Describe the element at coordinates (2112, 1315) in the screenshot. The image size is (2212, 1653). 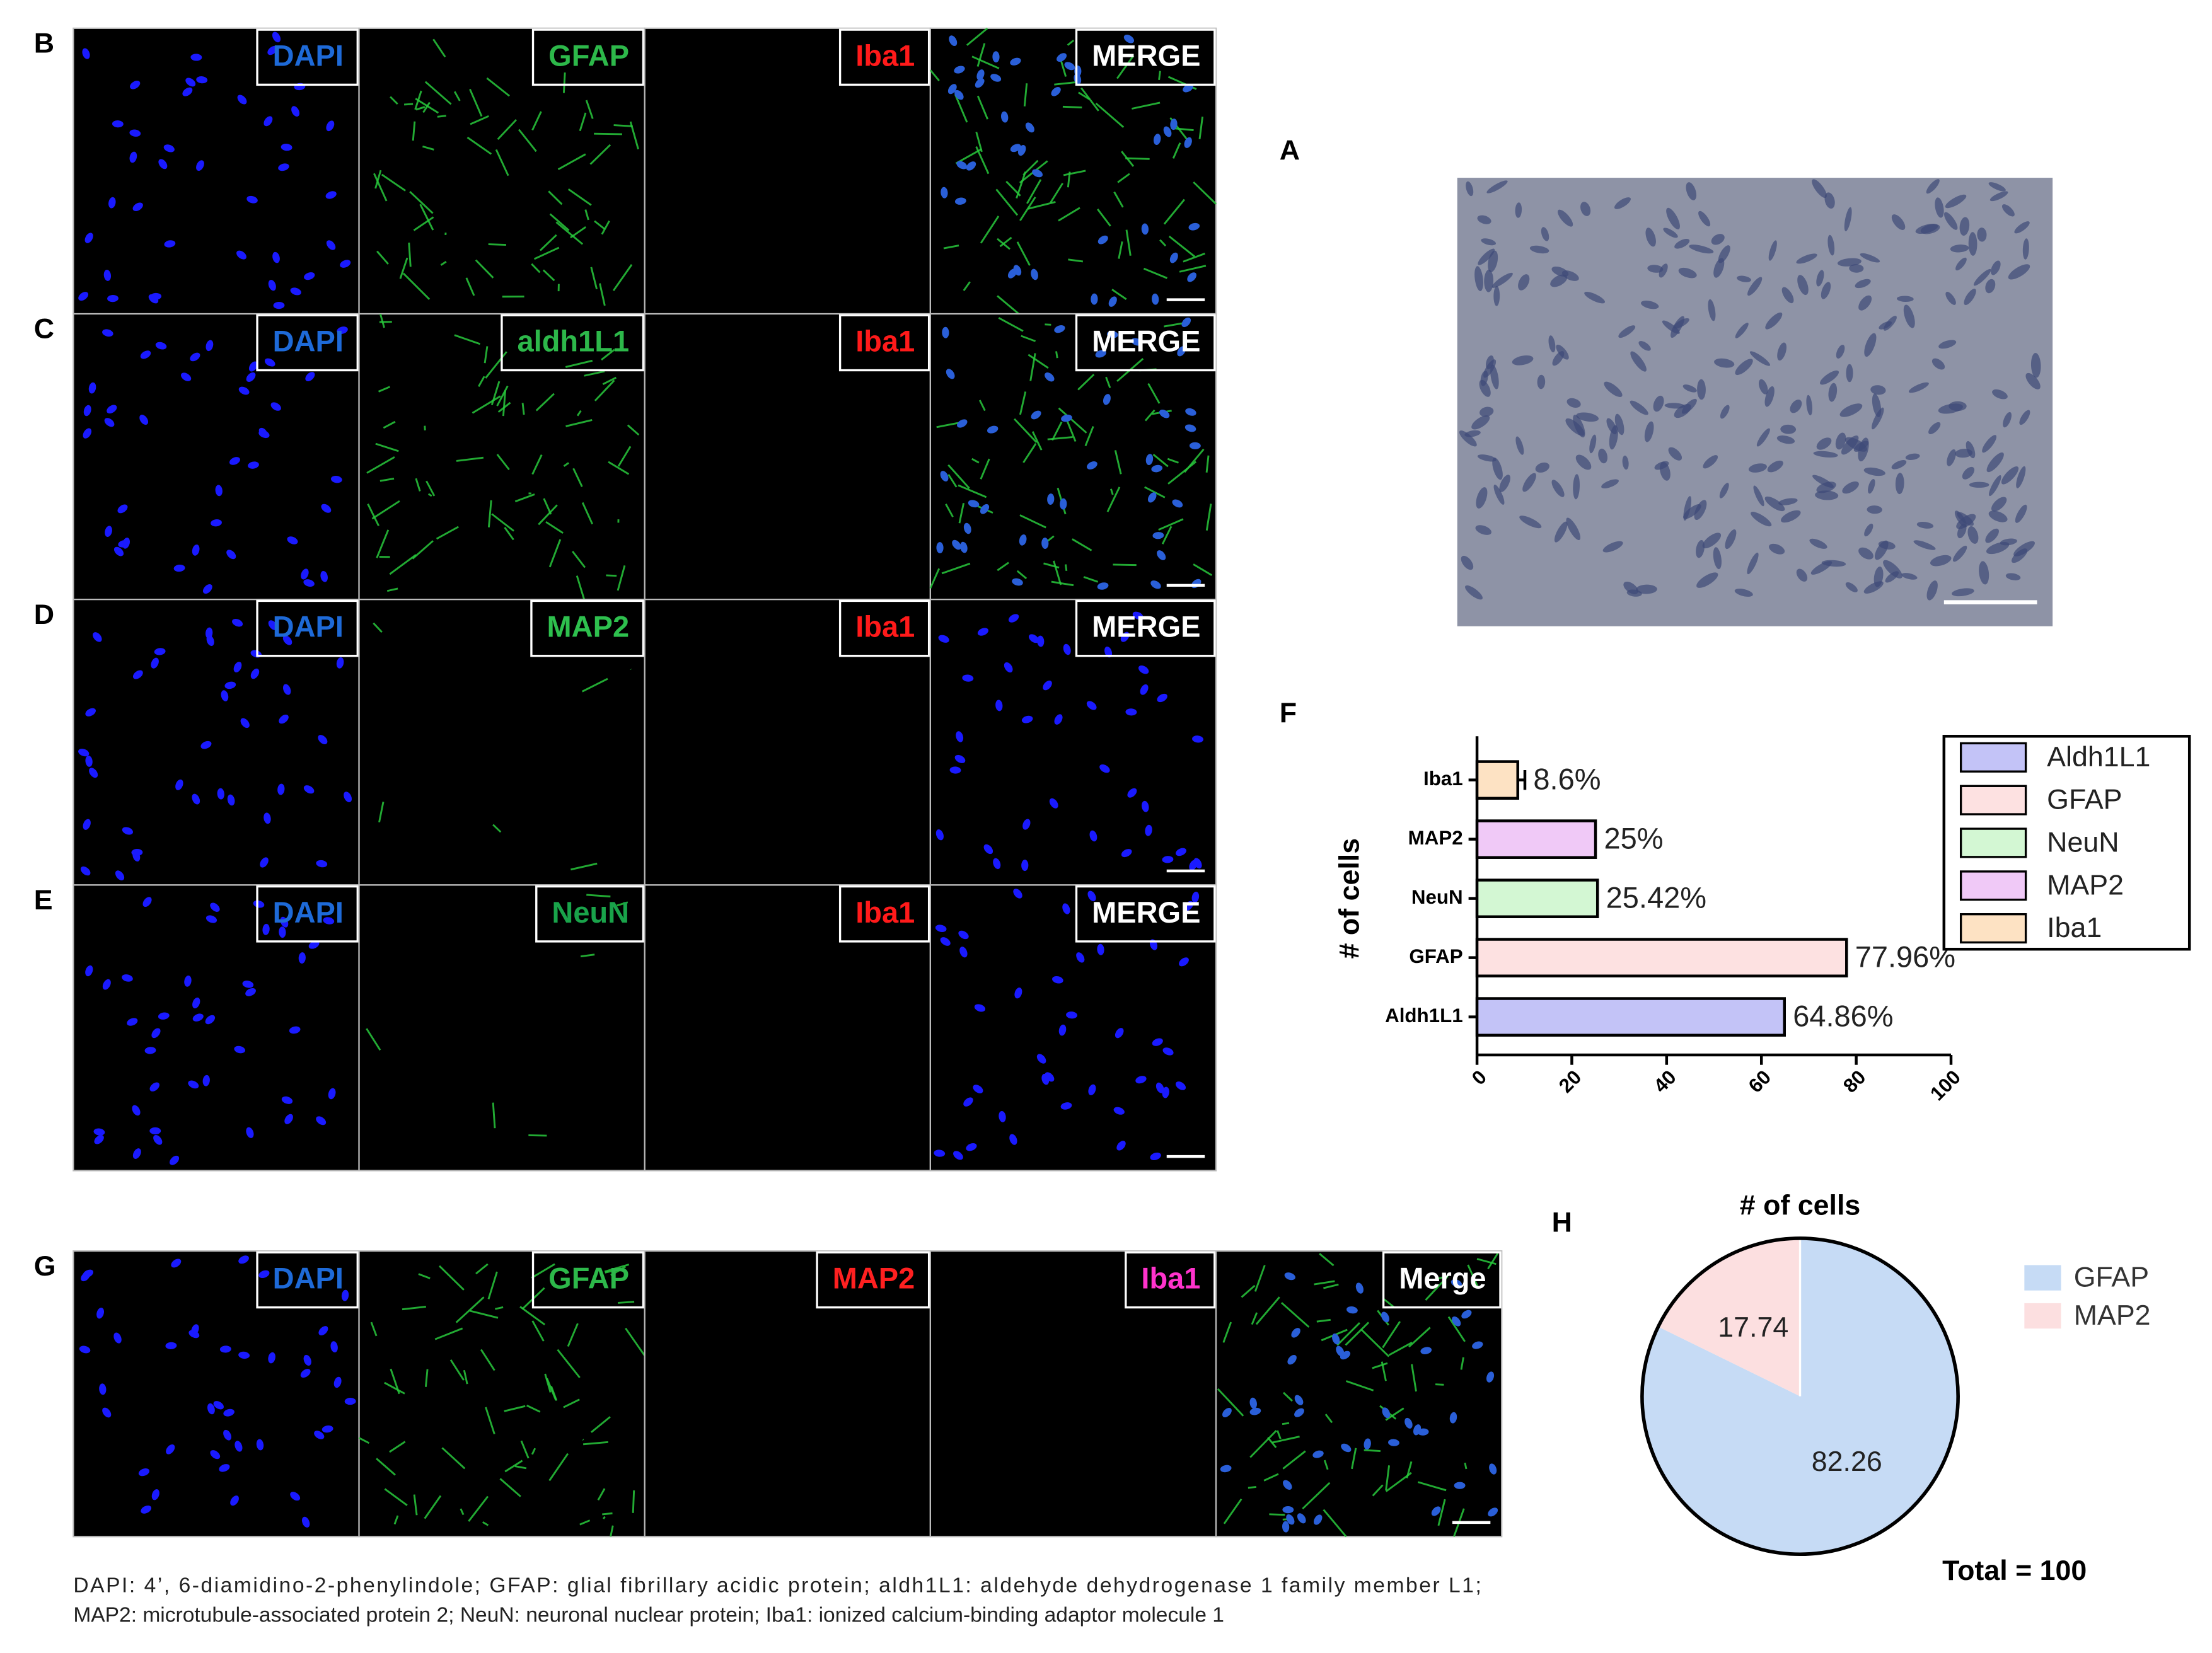
I see `legend-label: MAP2` at that location.